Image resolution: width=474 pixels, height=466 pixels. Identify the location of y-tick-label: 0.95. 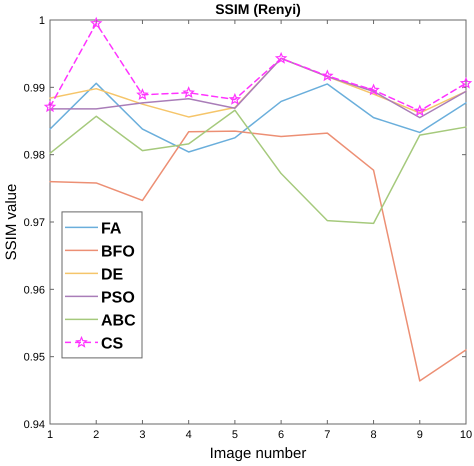
(34, 358).